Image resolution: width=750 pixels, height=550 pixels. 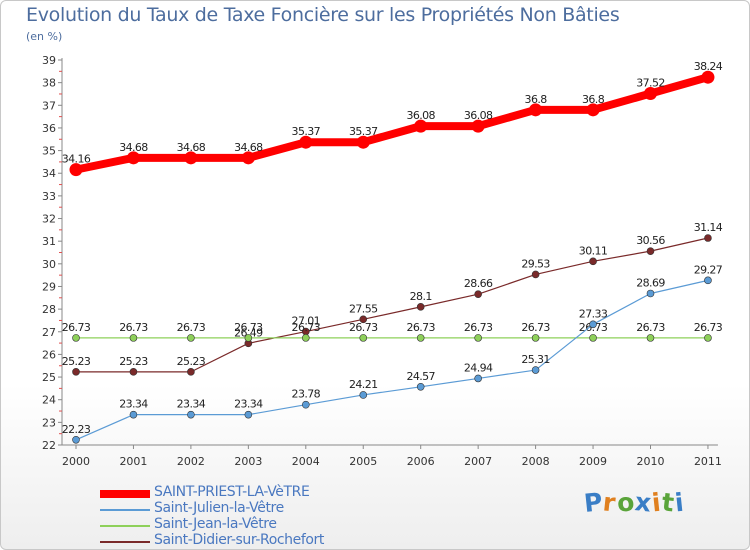 What do you see at coordinates (49, 219) in the screenshot?
I see `y-tick-label: 32` at bounding box center [49, 219].